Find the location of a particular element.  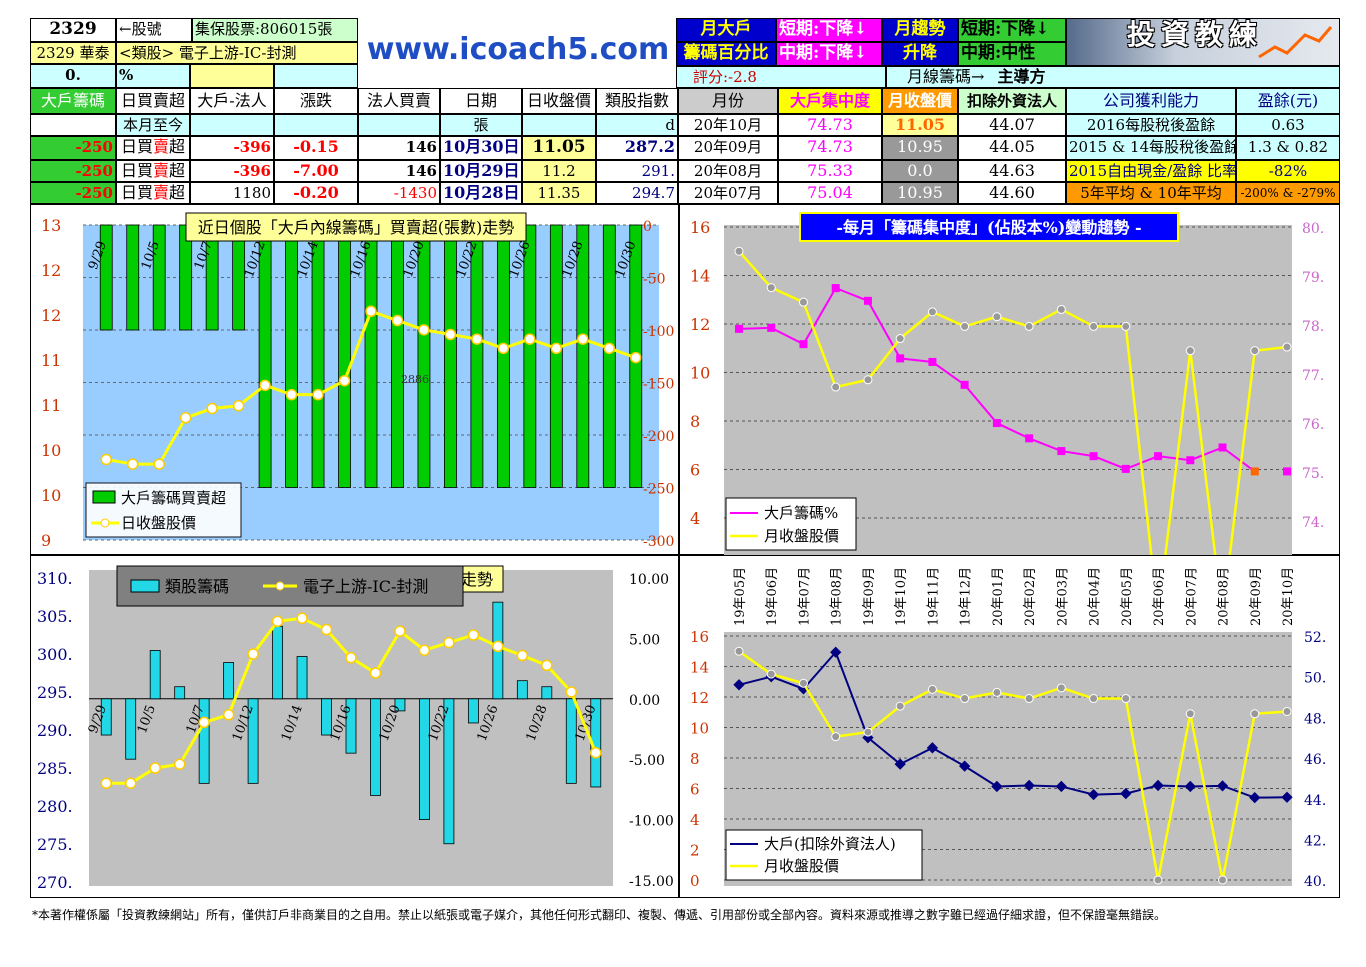

left-tick-label: 6 is located at coordinates (695, 790).